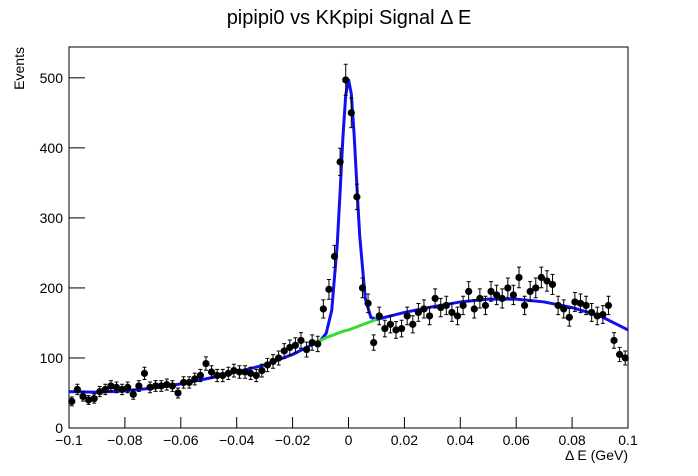 This screenshot has width=698, height=476. What do you see at coordinates (596, 455) in the screenshot?
I see `x-axis-label: Δ E (GeV)` at bounding box center [596, 455].